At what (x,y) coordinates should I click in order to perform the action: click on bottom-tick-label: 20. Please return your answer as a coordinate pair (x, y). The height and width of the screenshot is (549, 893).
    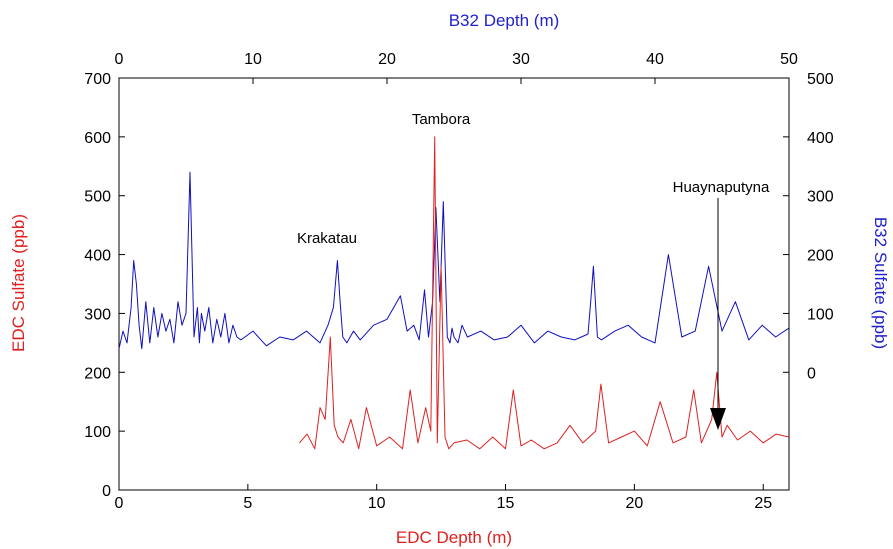
    Looking at the image, I should click on (634, 503).